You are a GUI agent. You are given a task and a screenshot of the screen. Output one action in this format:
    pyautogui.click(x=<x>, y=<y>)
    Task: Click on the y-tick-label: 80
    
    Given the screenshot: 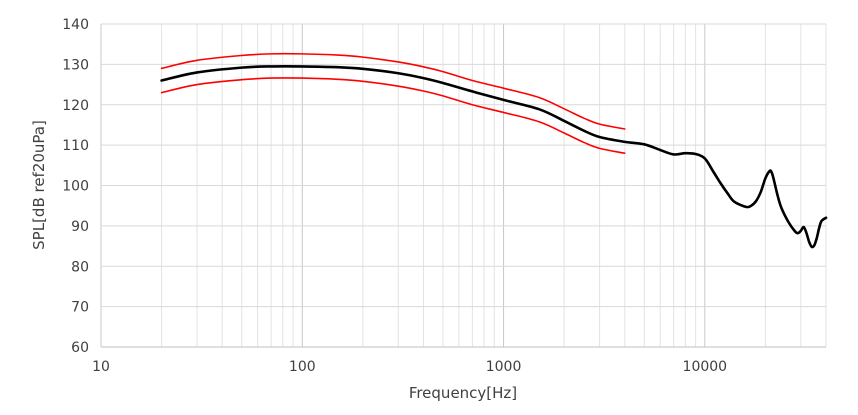 What is the action you would take?
    pyautogui.click(x=80, y=267)
    